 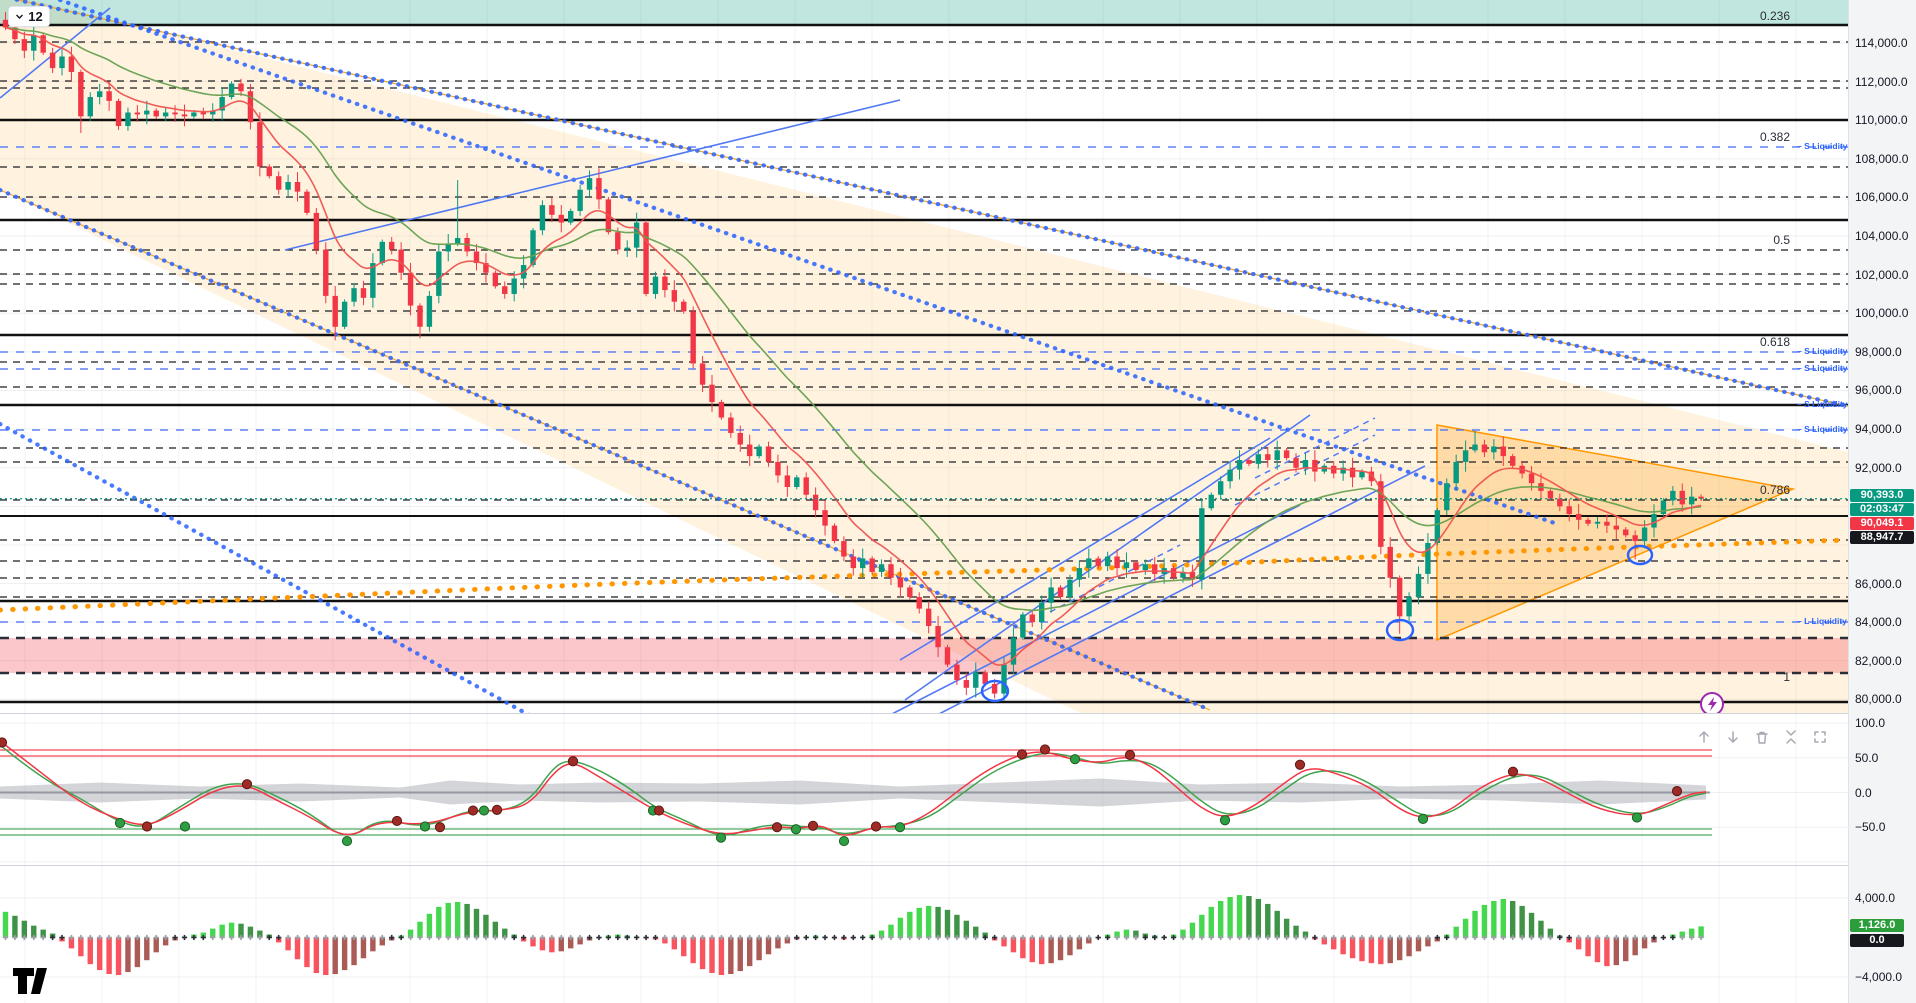 What do you see at coordinates (1877, 940) in the screenshot?
I see `indicator-value-badge: 0.0` at bounding box center [1877, 940].